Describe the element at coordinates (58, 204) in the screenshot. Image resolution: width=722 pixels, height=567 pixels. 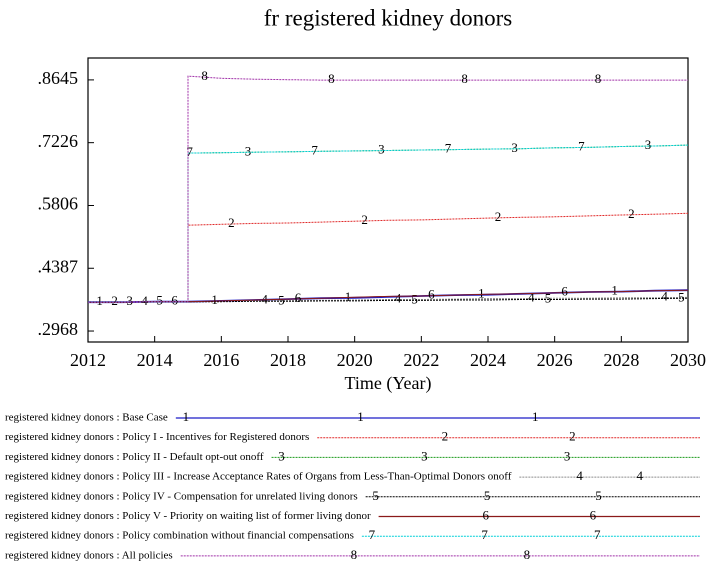
I see `y-tick-label: .5806` at that location.